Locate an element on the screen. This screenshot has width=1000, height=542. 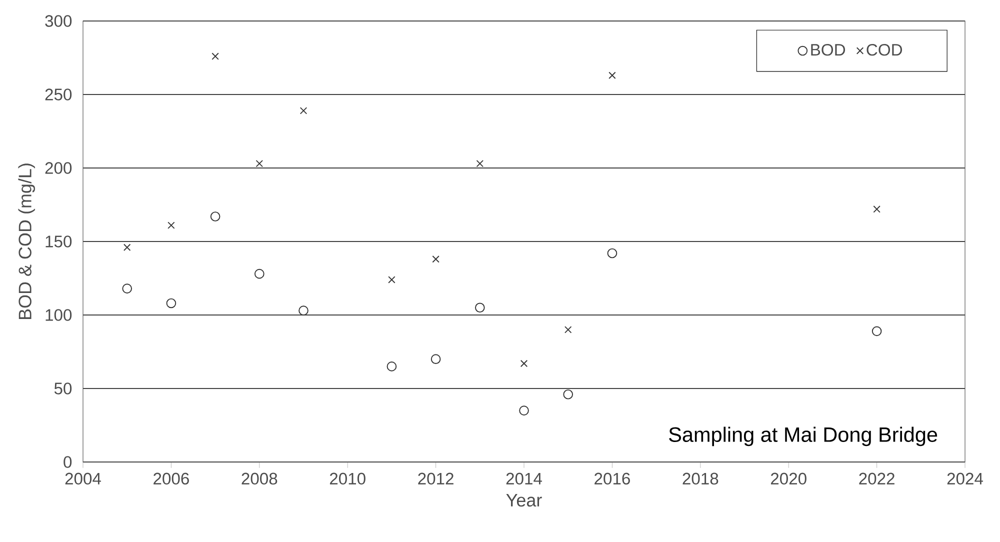
y-tick-label: 150 is located at coordinates (59, 242).